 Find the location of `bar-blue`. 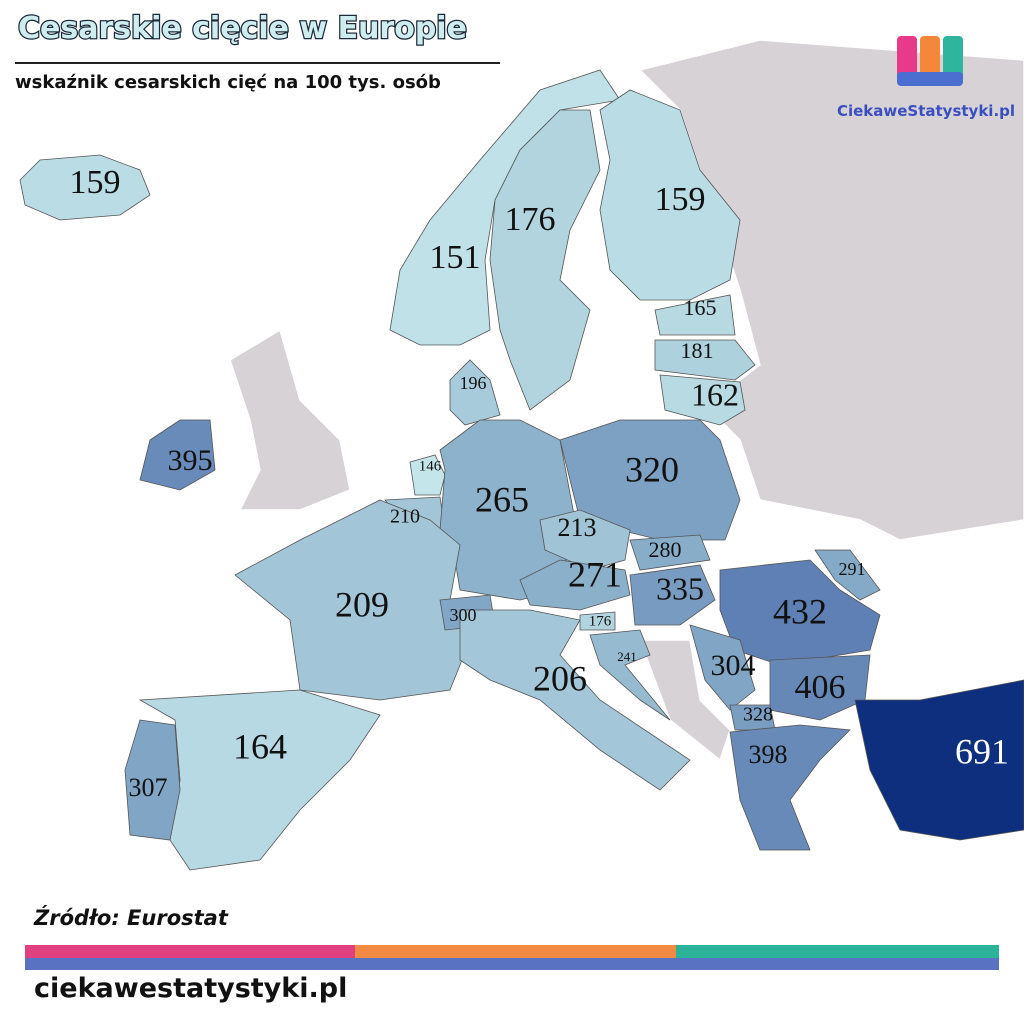

bar-blue is located at coordinates (512, 964).